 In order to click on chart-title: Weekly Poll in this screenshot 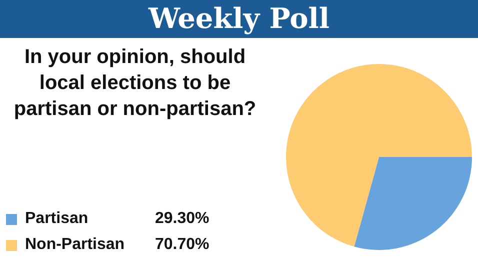, I will do `click(239, 19)`.